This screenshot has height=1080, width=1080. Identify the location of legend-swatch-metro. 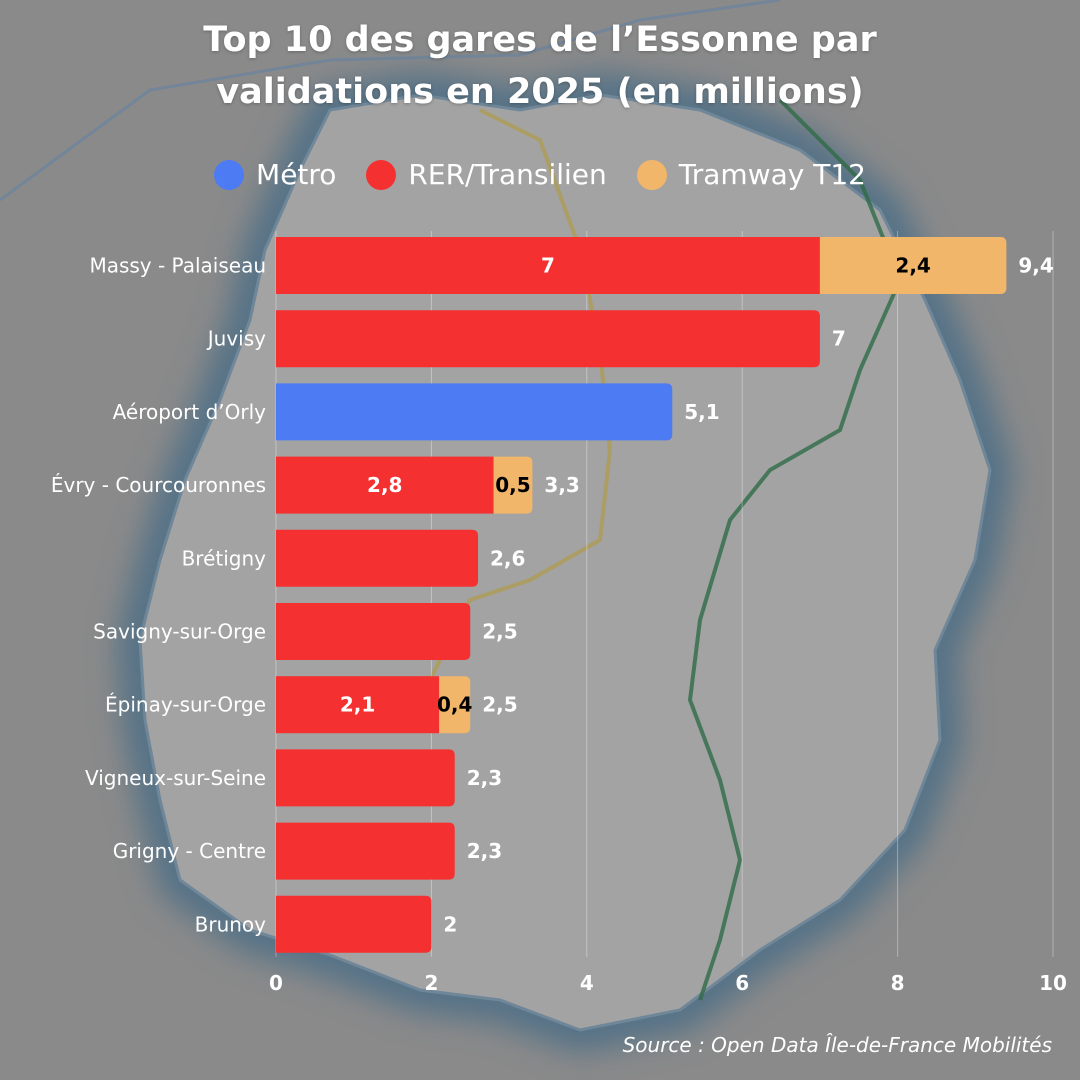
(229, 174).